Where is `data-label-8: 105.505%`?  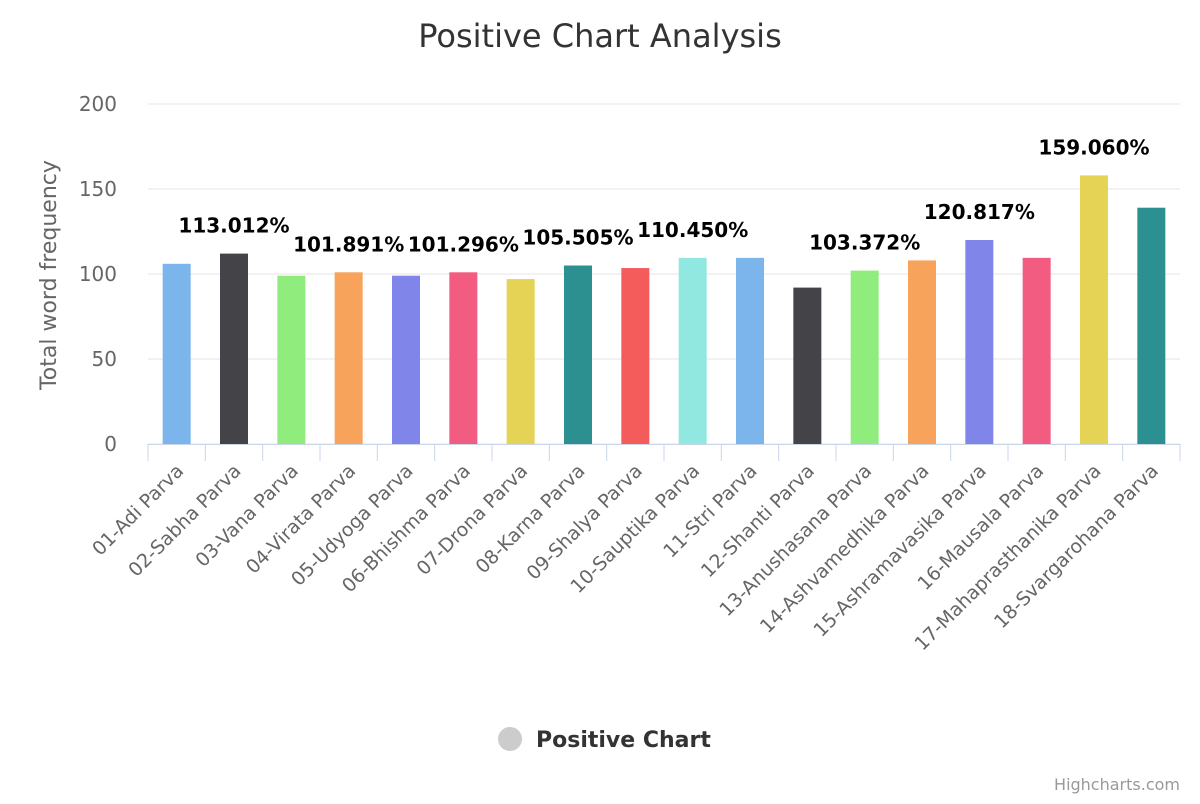
data-label-8: 105.505% is located at coordinates (577, 238).